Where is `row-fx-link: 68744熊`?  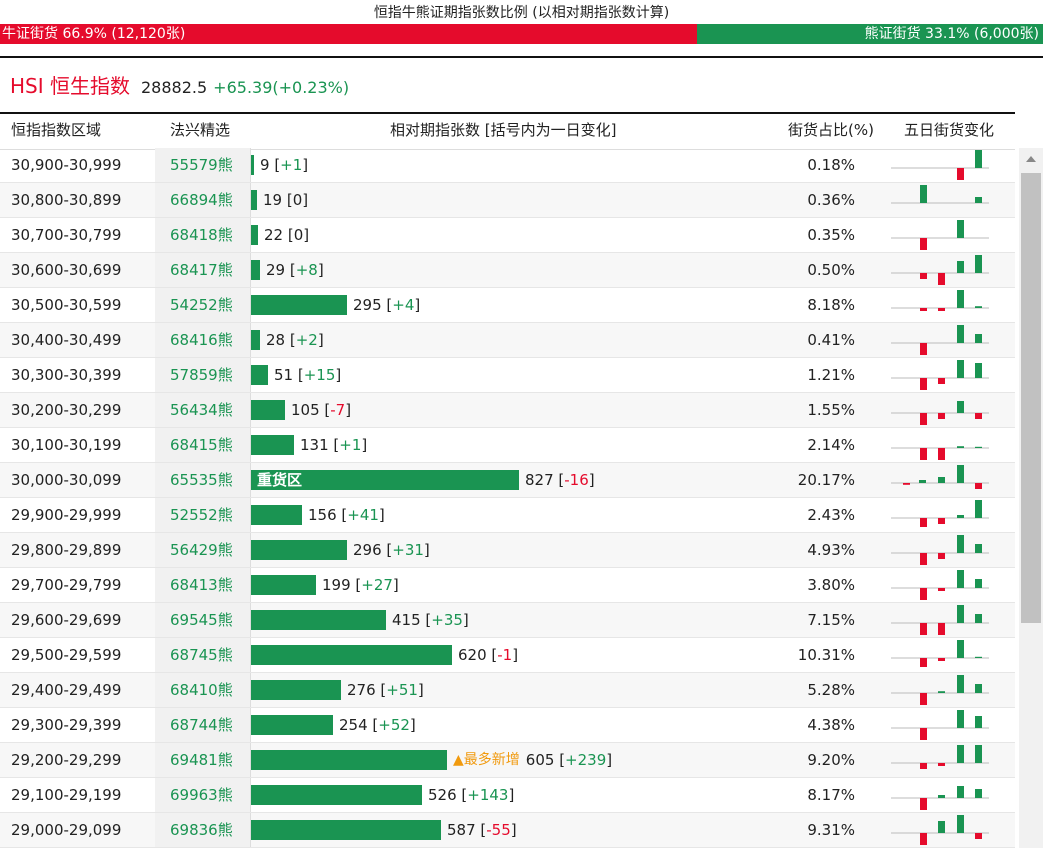
row-fx-link: 68744熊 is located at coordinates (201, 725).